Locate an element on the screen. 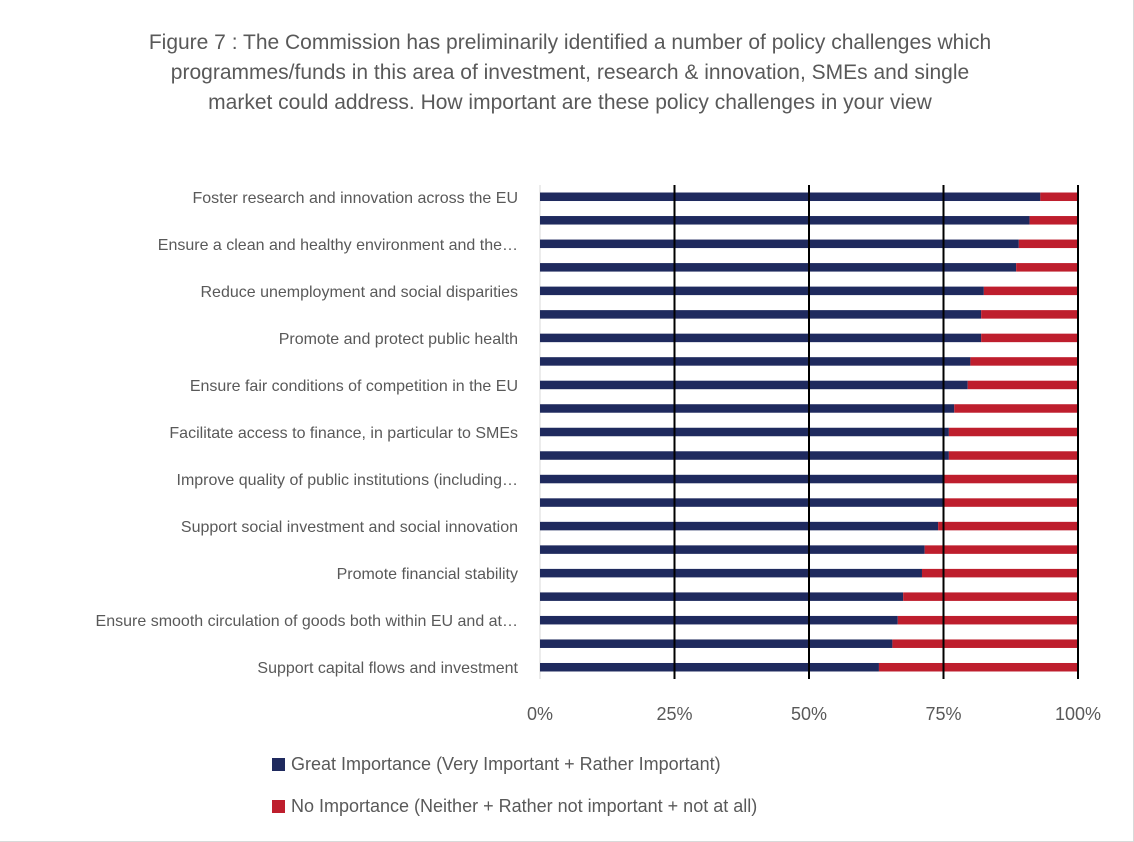 Image resolution: width=1134 pixels, height=842 pixels. legend-swatch-great-importance is located at coordinates (278, 764).